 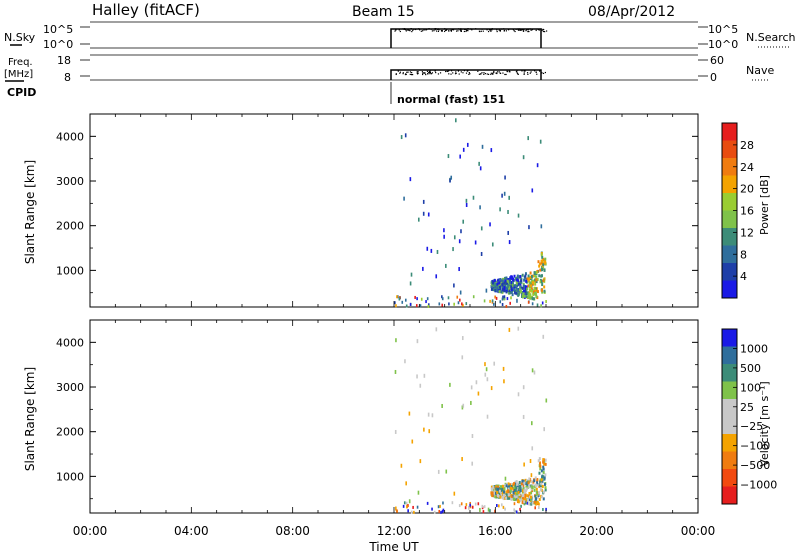 I want to click on nsearch-dots, so click(x=471, y=30).